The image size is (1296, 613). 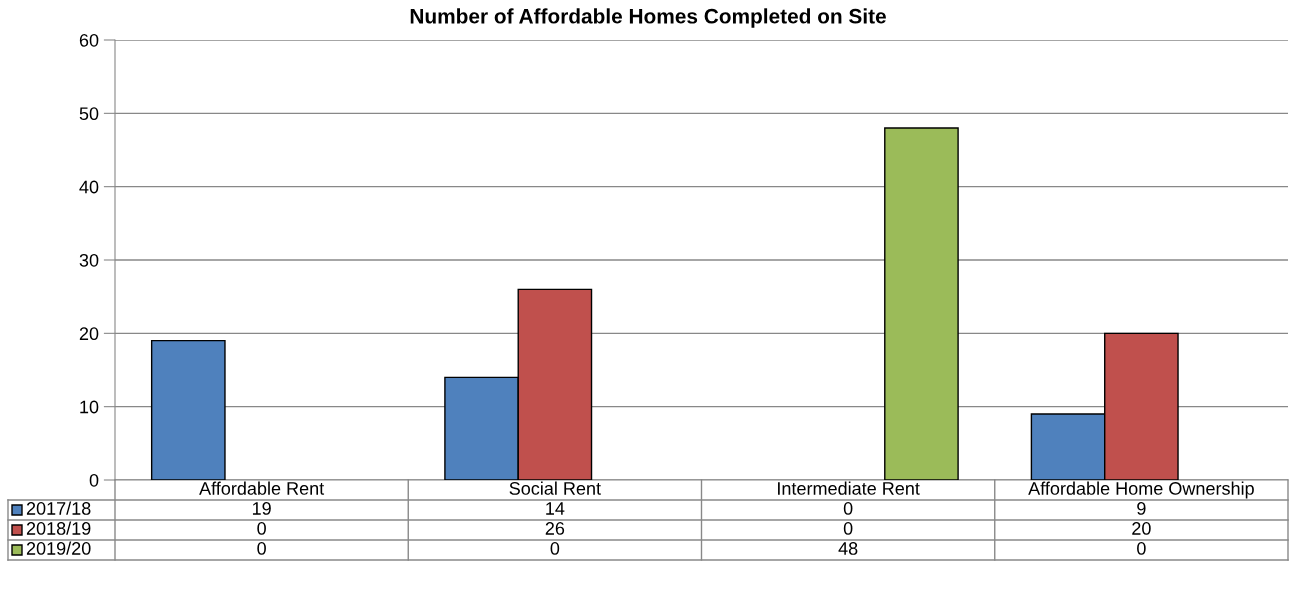 I want to click on legend-label: 2017/18, so click(x=58, y=508).